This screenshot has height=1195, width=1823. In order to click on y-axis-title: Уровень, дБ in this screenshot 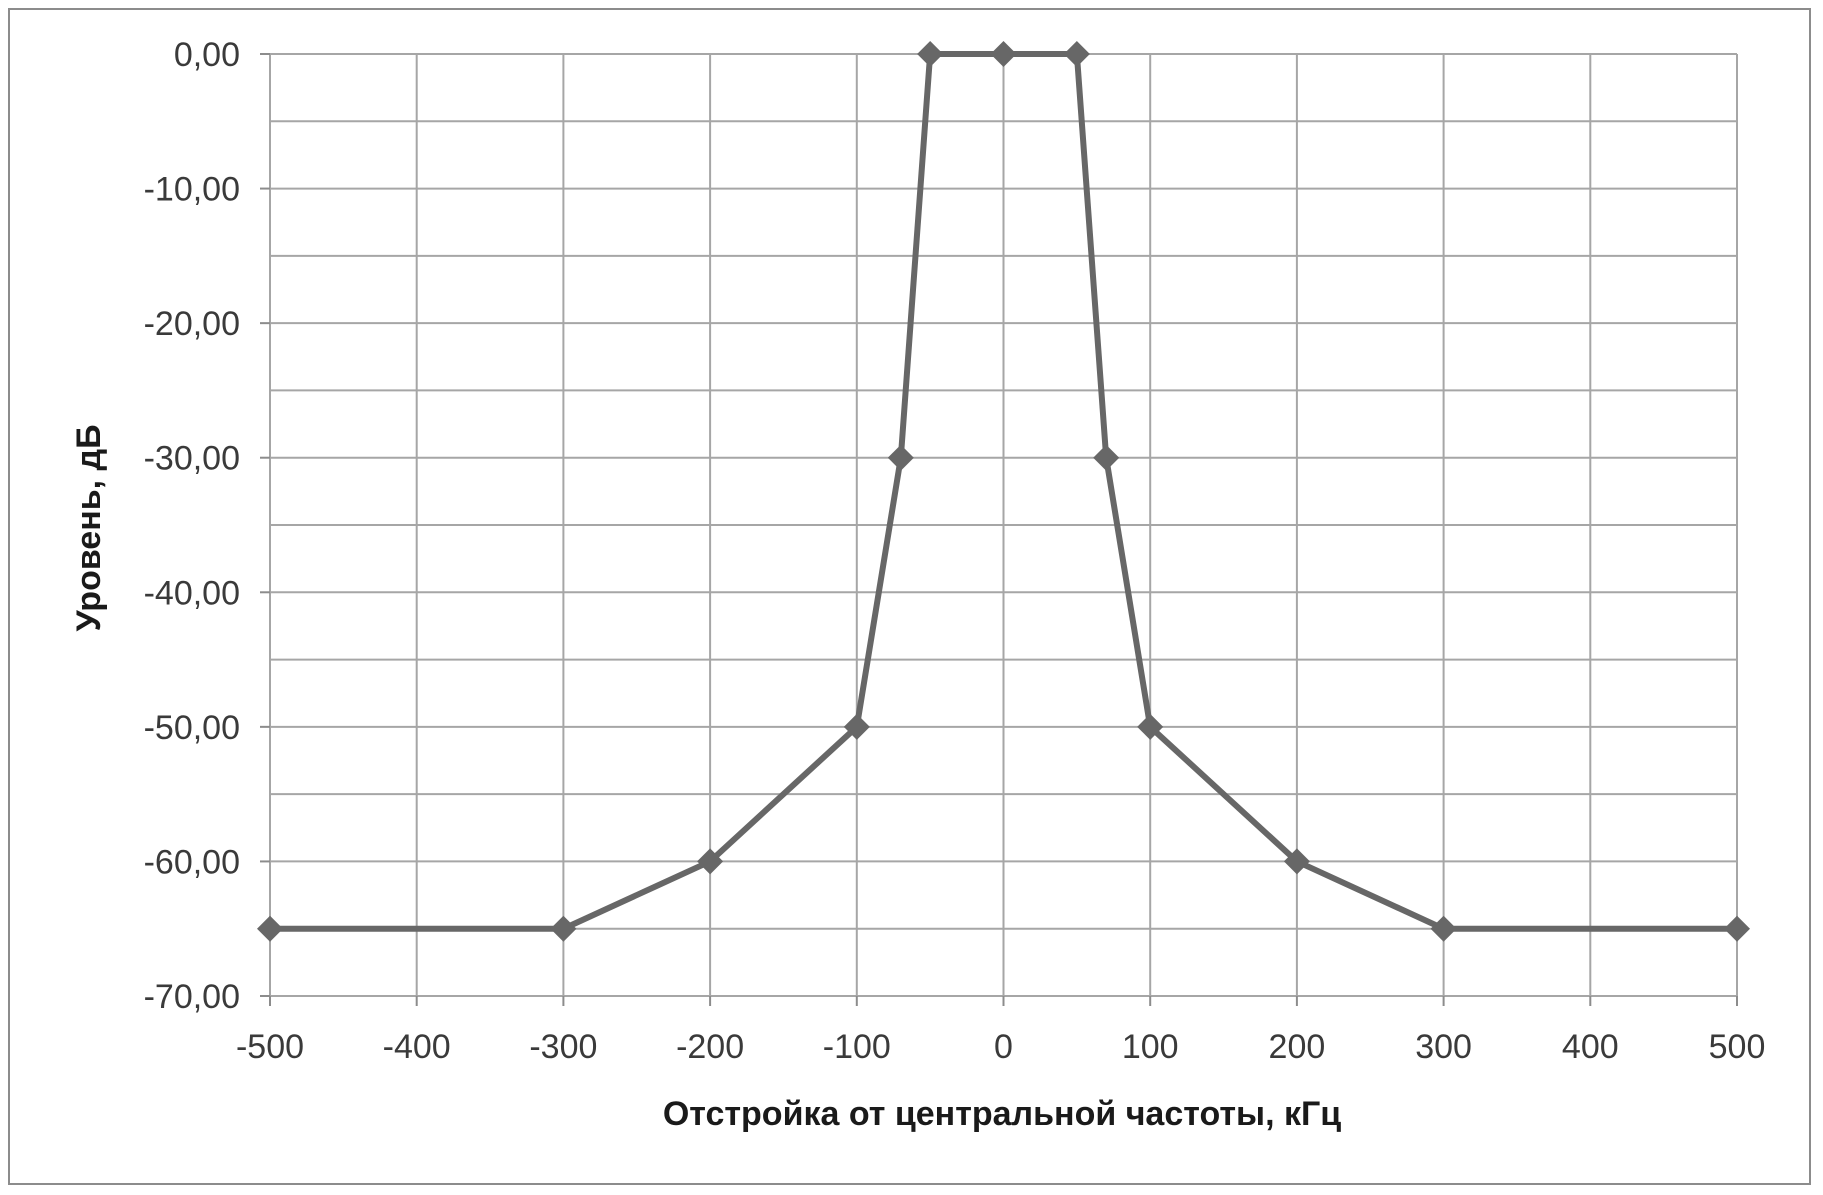, I will do `click(89, 527)`.